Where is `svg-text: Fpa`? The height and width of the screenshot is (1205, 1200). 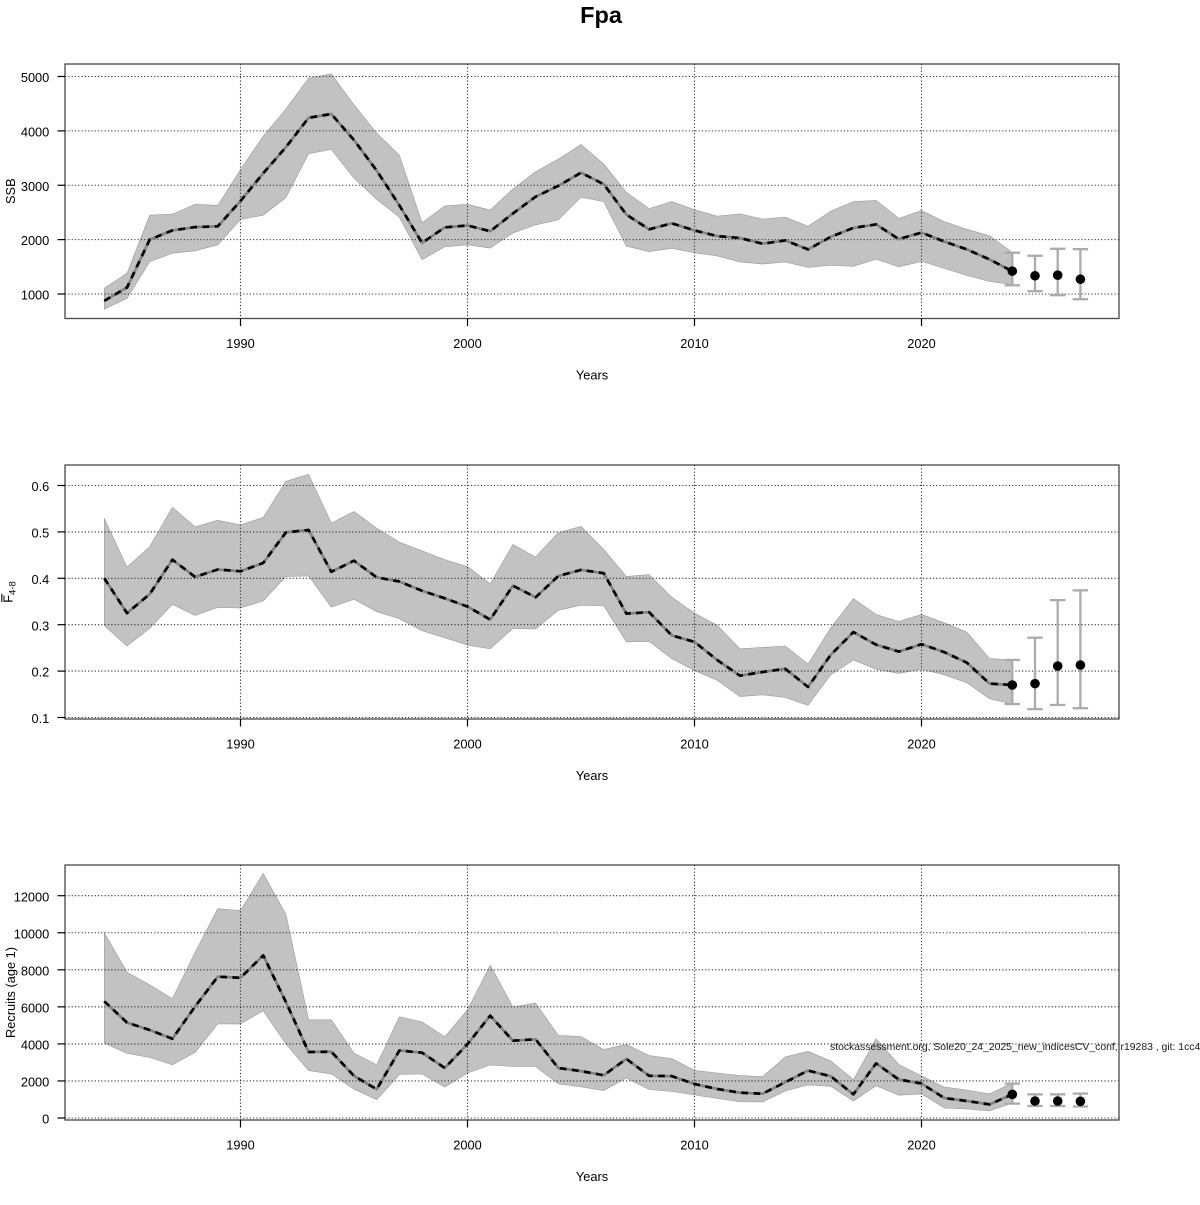 svg-text: Fpa is located at coordinates (601, 15).